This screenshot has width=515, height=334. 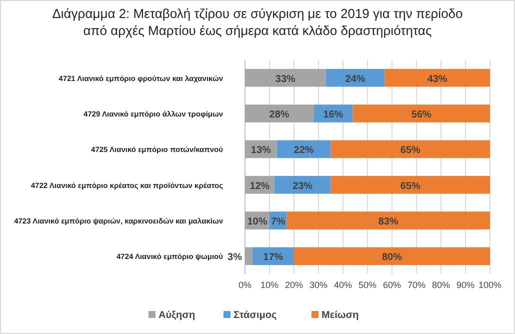 I want to click on data-label: 28%, so click(x=279, y=115).